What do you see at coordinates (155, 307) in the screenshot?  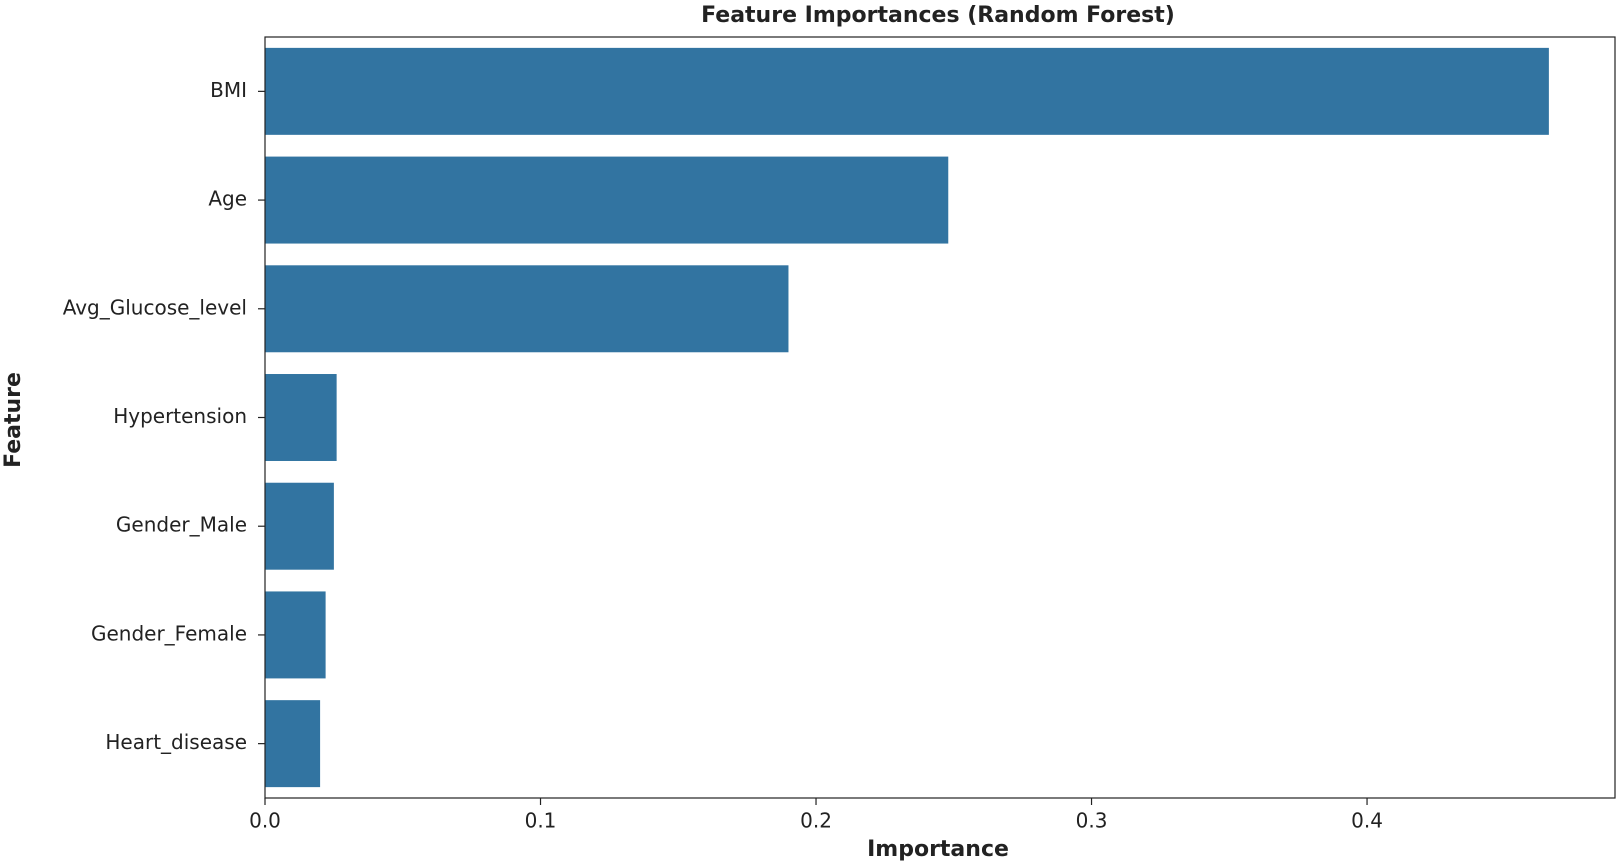 I see `y-tick-label: Avg_Glucose_level` at bounding box center [155, 307].